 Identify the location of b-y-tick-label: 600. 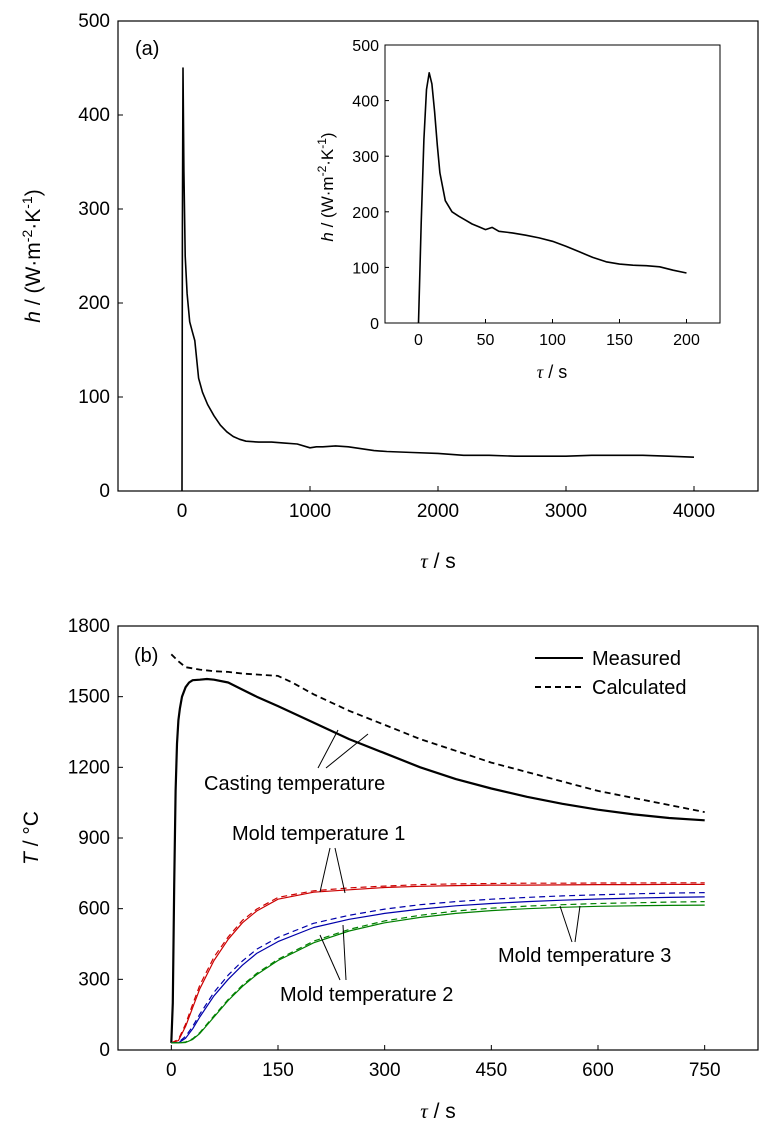
(94, 909).